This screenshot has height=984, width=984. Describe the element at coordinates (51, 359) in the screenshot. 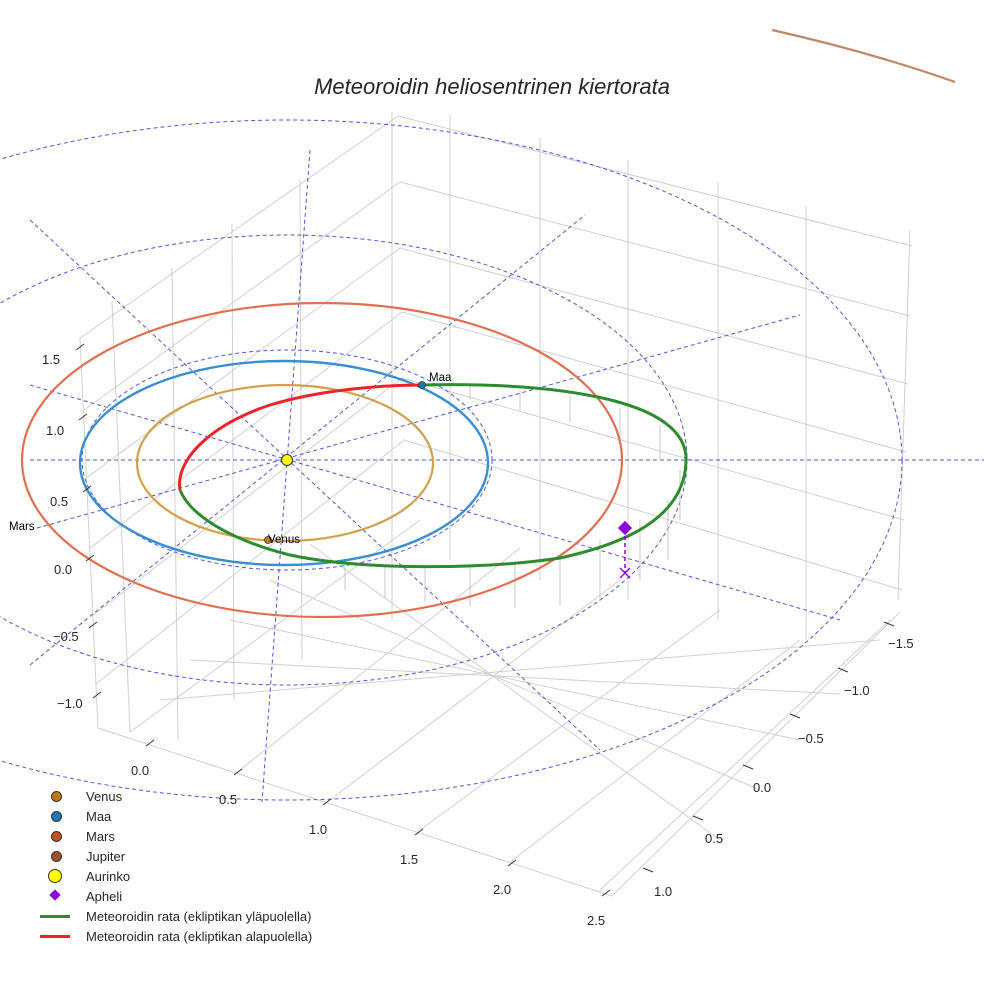

I see `z-tick: 1.5` at that location.